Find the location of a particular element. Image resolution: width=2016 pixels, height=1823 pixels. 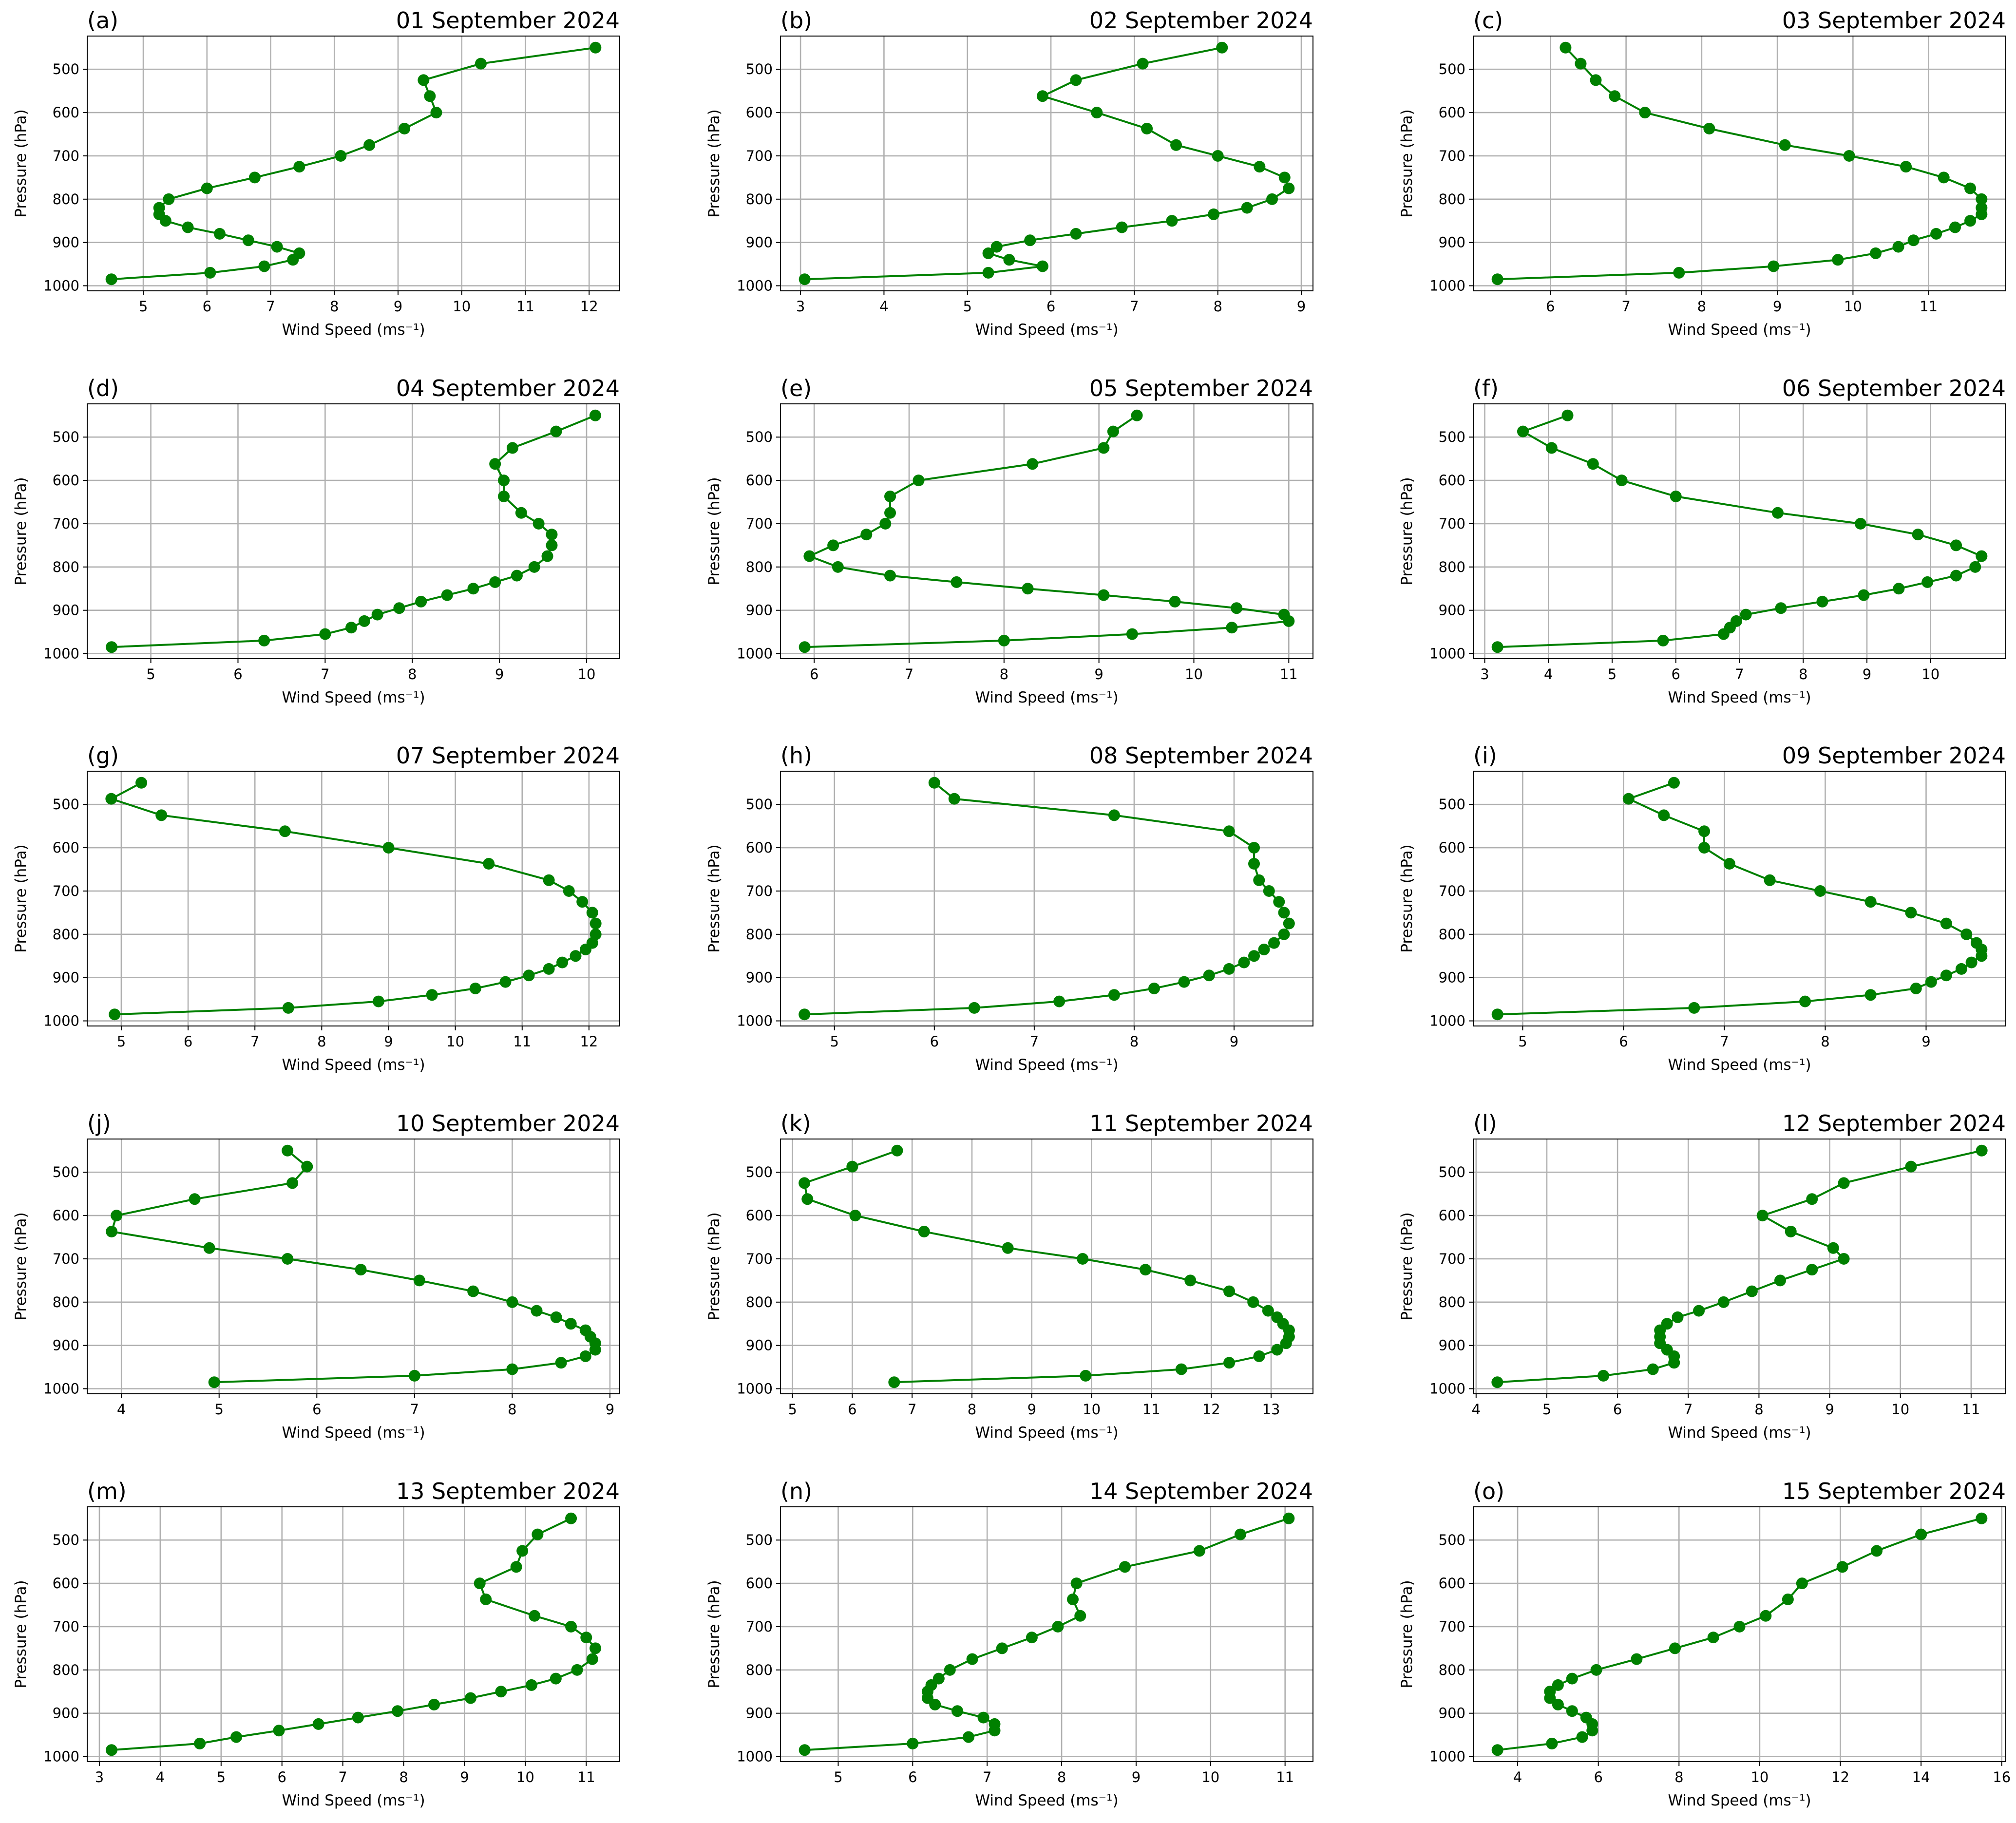

x-tick-label: 16 is located at coordinates (2002, 1777).